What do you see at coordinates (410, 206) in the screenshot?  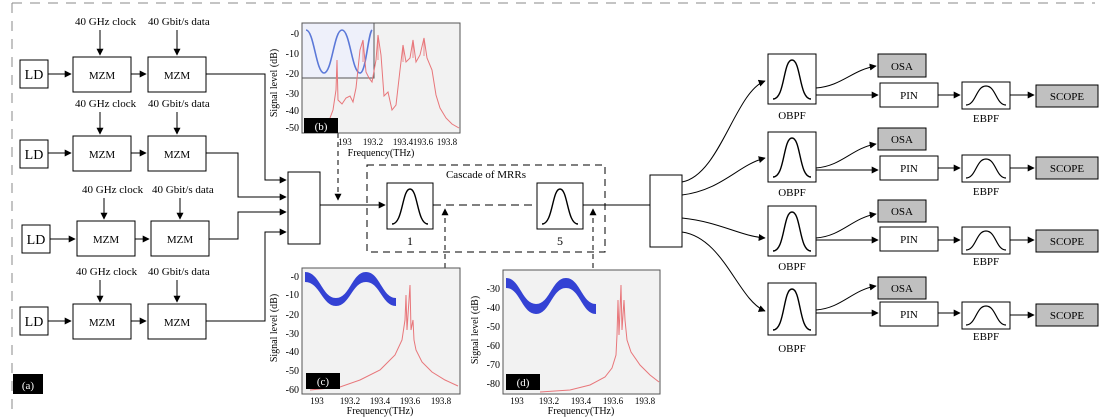 I see `mrr-filter-box` at bounding box center [410, 206].